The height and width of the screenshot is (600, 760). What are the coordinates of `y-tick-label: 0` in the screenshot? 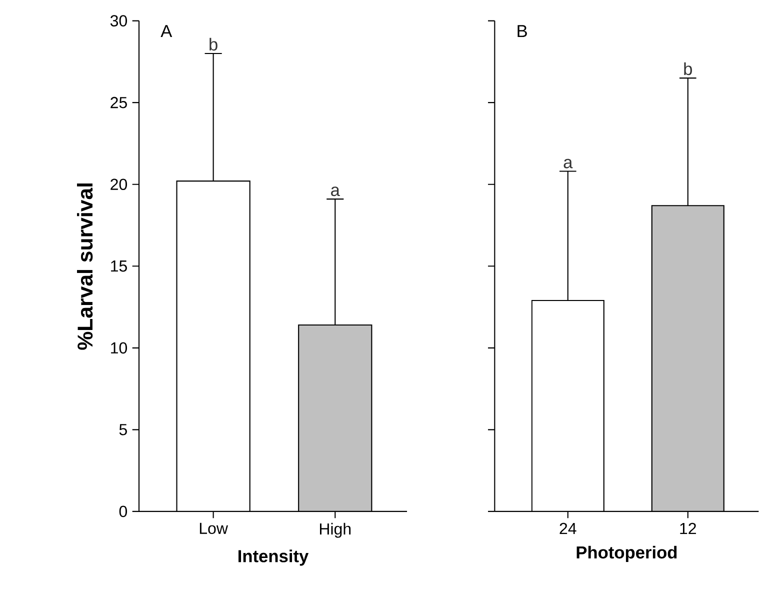 It's located at (123, 512).